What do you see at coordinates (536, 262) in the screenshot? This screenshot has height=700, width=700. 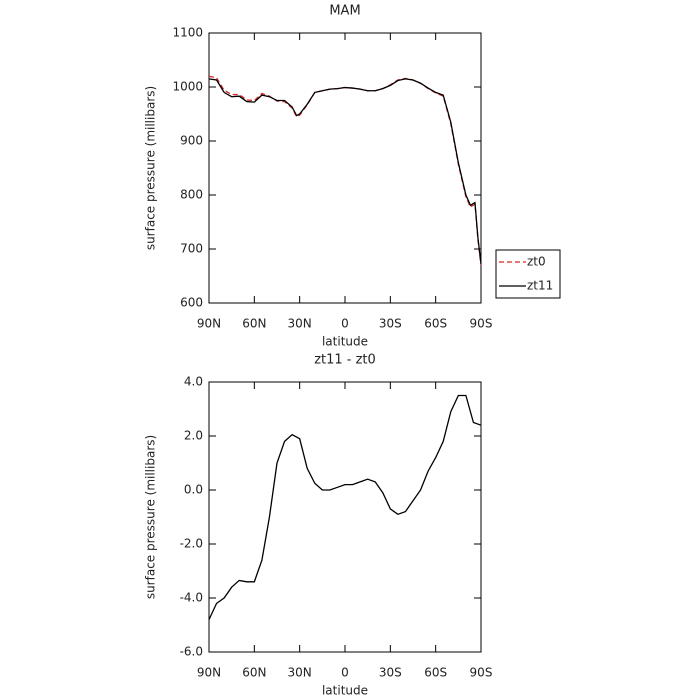 I see `legend-label: zt0` at bounding box center [536, 262].